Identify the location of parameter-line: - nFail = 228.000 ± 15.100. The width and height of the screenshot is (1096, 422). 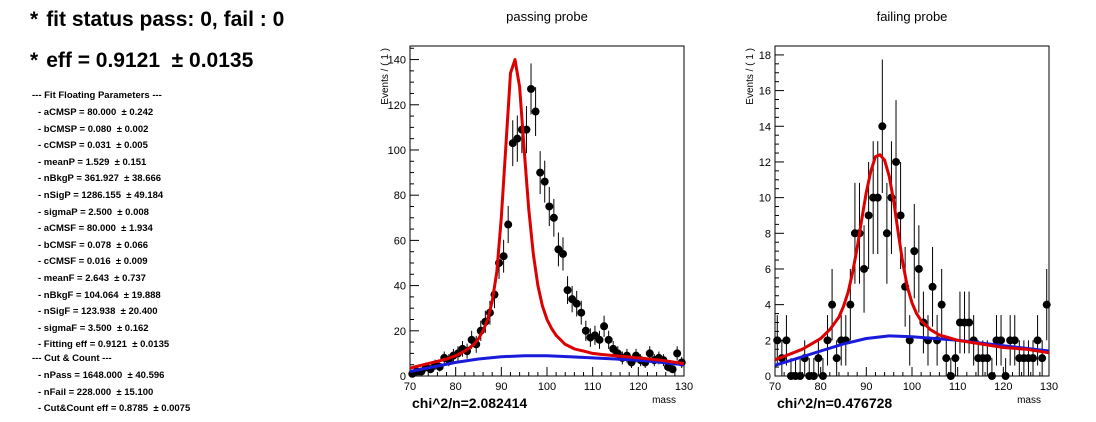
(96, 392).